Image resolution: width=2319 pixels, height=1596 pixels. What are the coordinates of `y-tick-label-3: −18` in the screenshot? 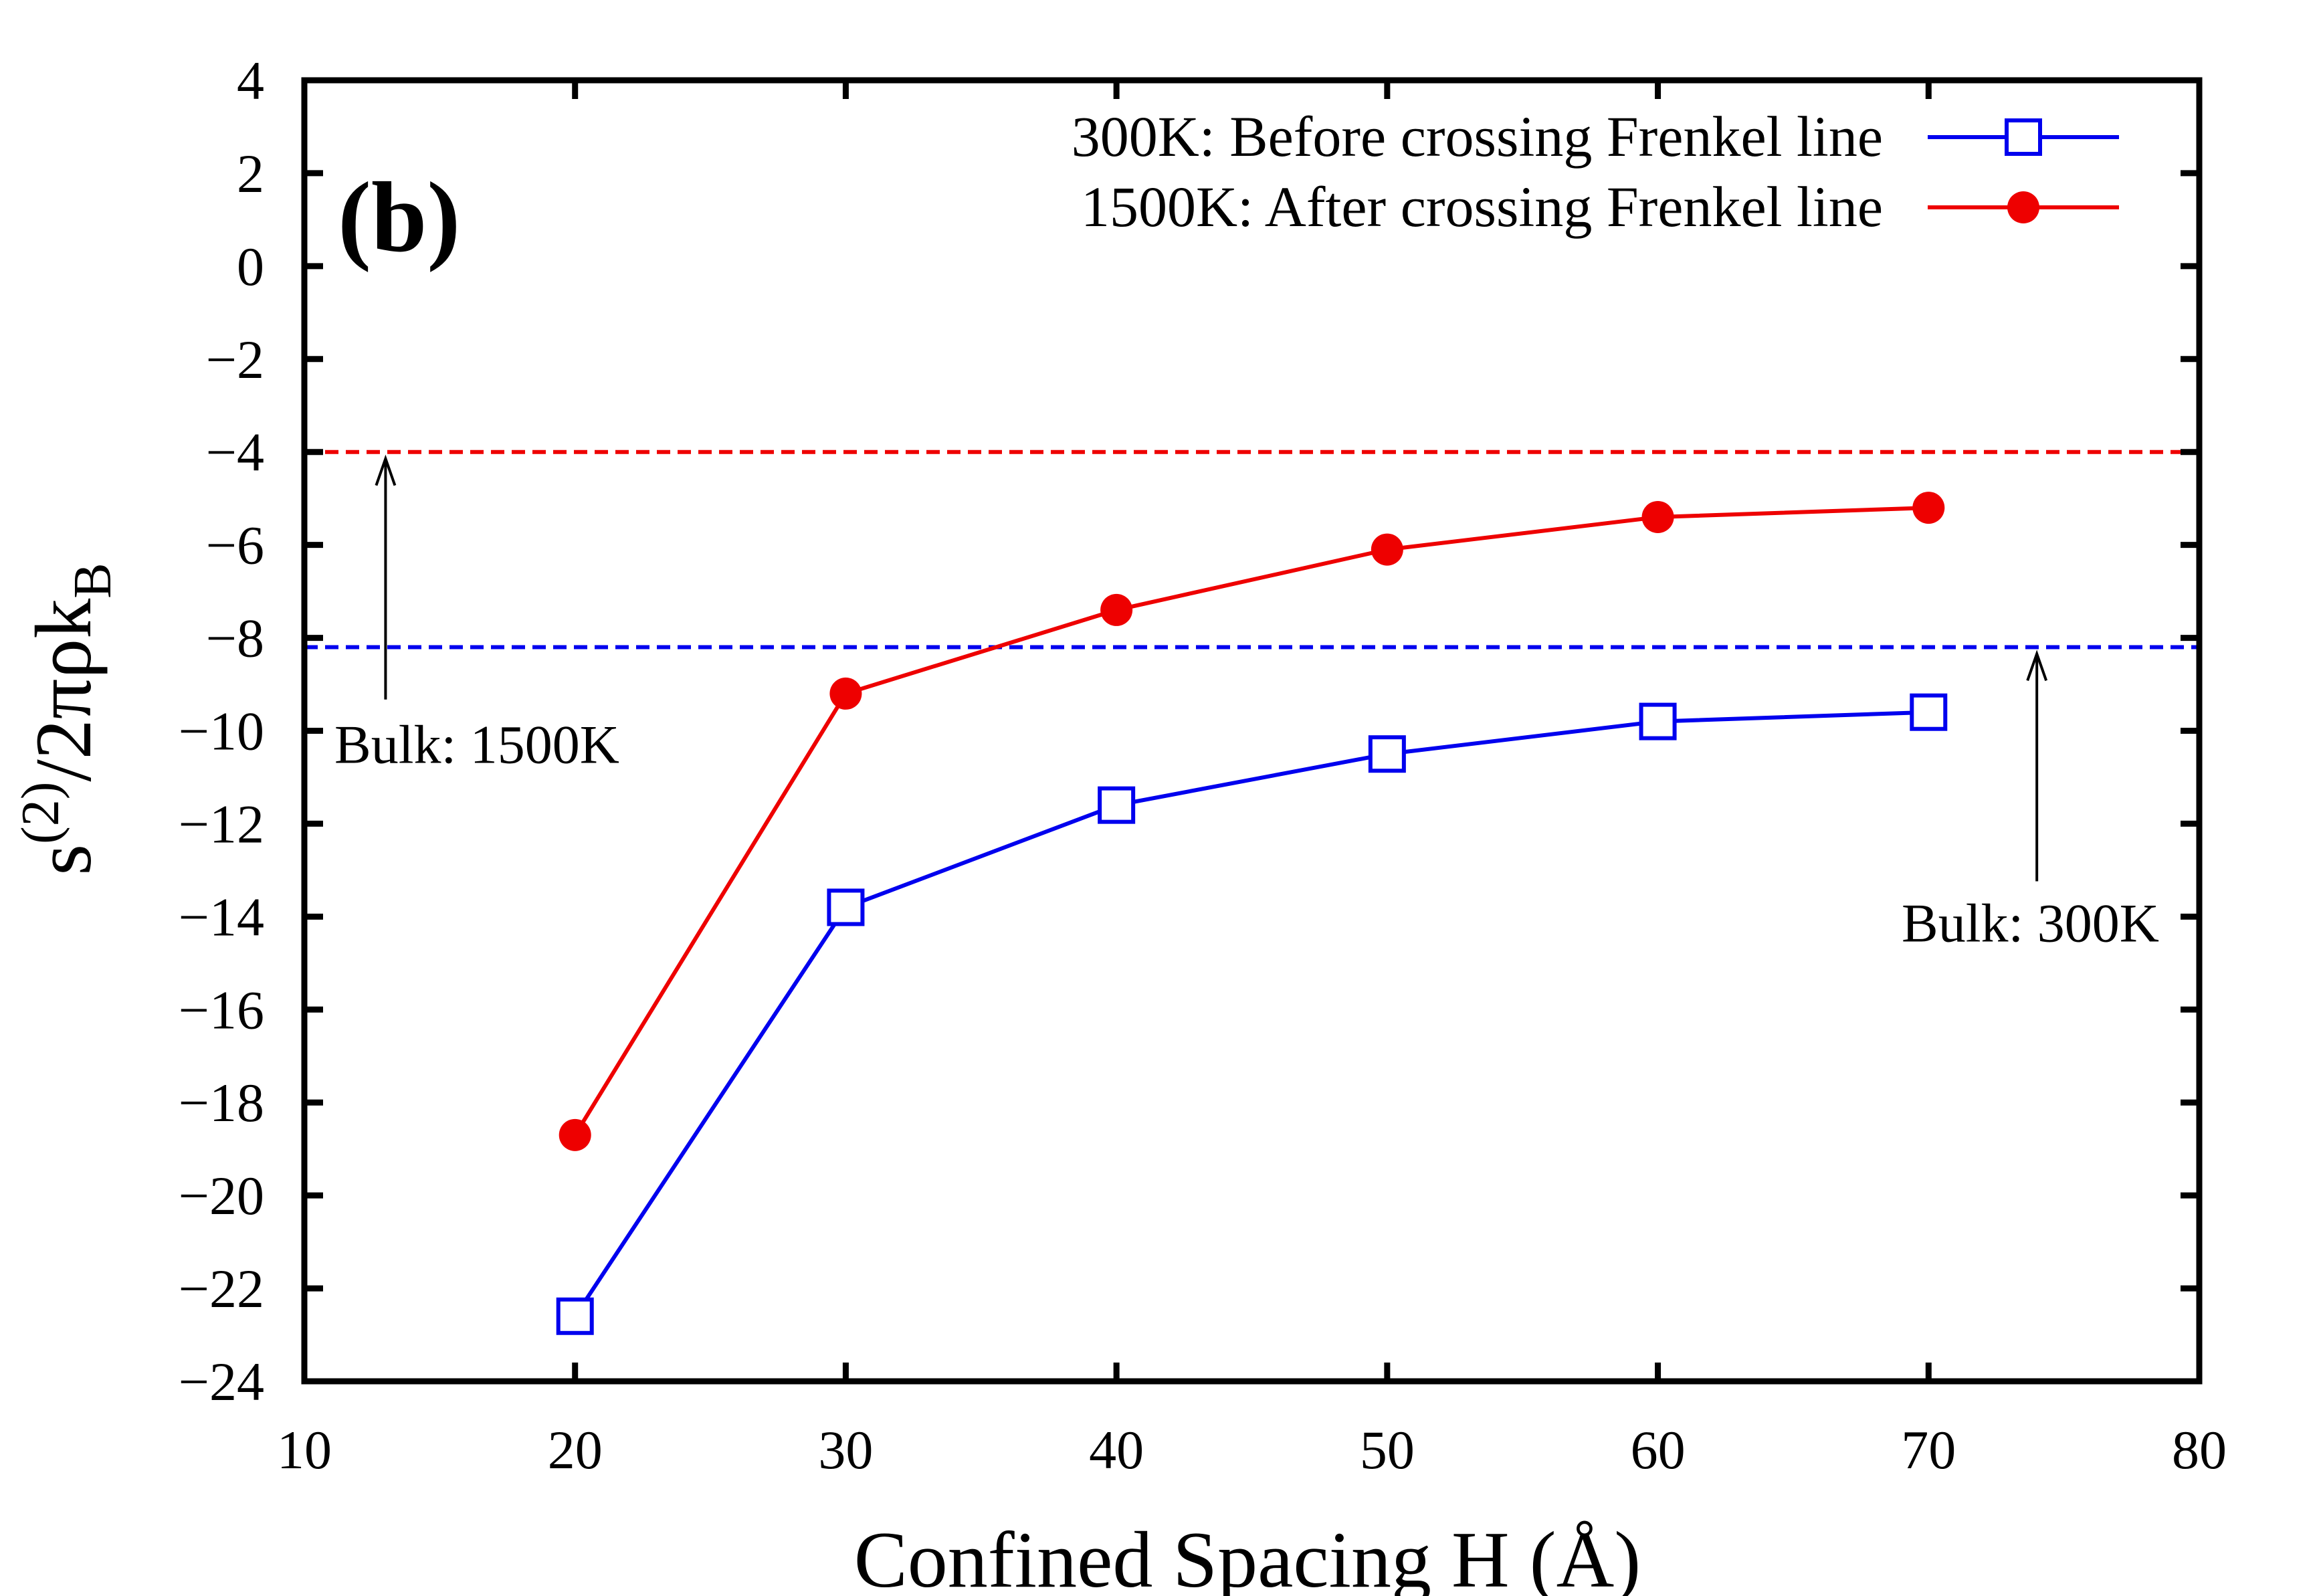 It's located at (222, 1102).